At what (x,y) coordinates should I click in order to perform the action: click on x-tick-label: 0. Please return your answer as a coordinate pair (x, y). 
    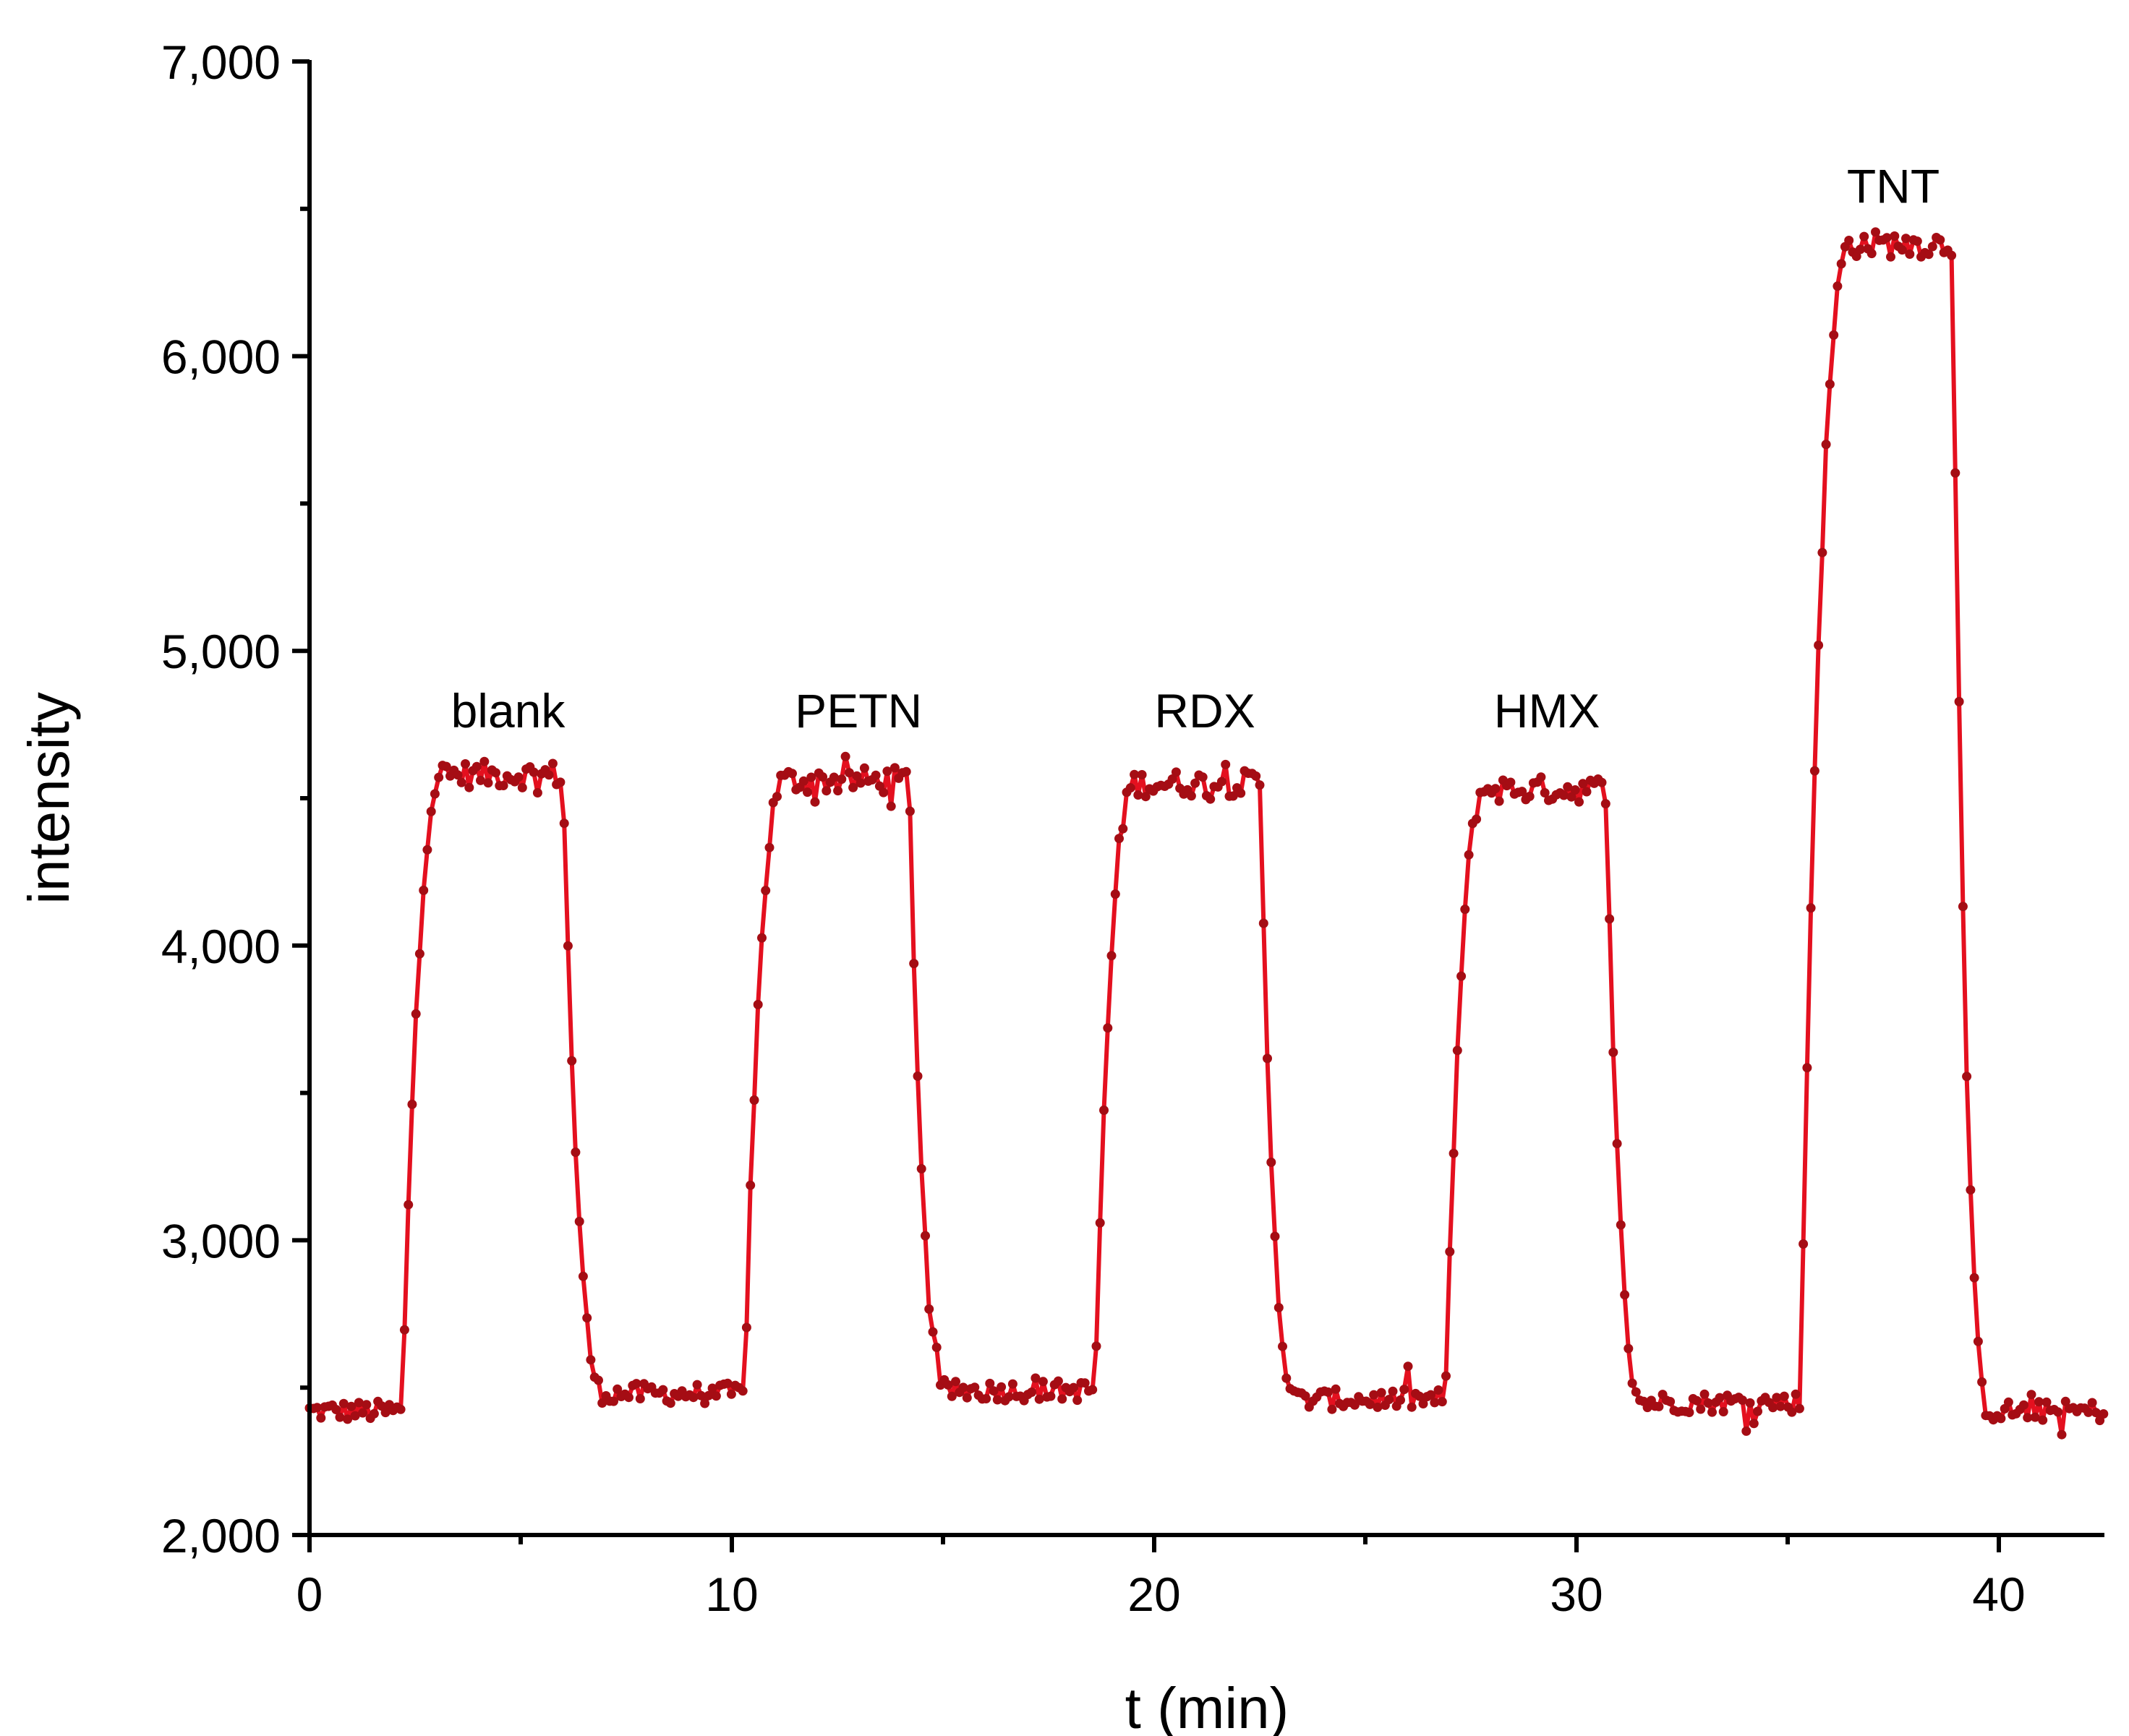
    Looking at the image, I should click on (309, 1594).